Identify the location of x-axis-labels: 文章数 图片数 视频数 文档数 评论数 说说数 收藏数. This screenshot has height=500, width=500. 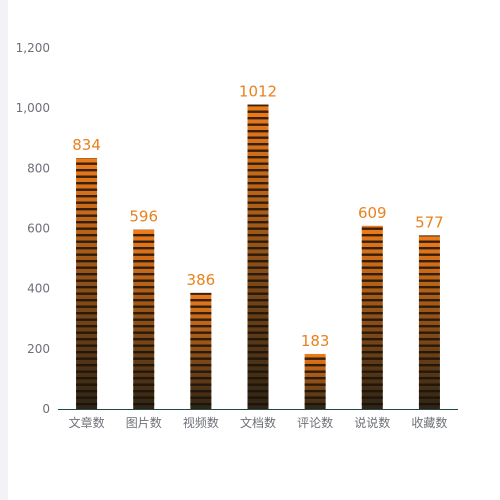
(258, 422).